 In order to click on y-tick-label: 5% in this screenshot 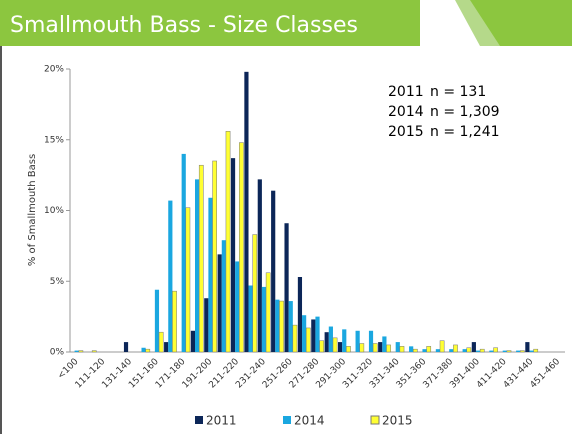, I will do `click(57, 282)`.